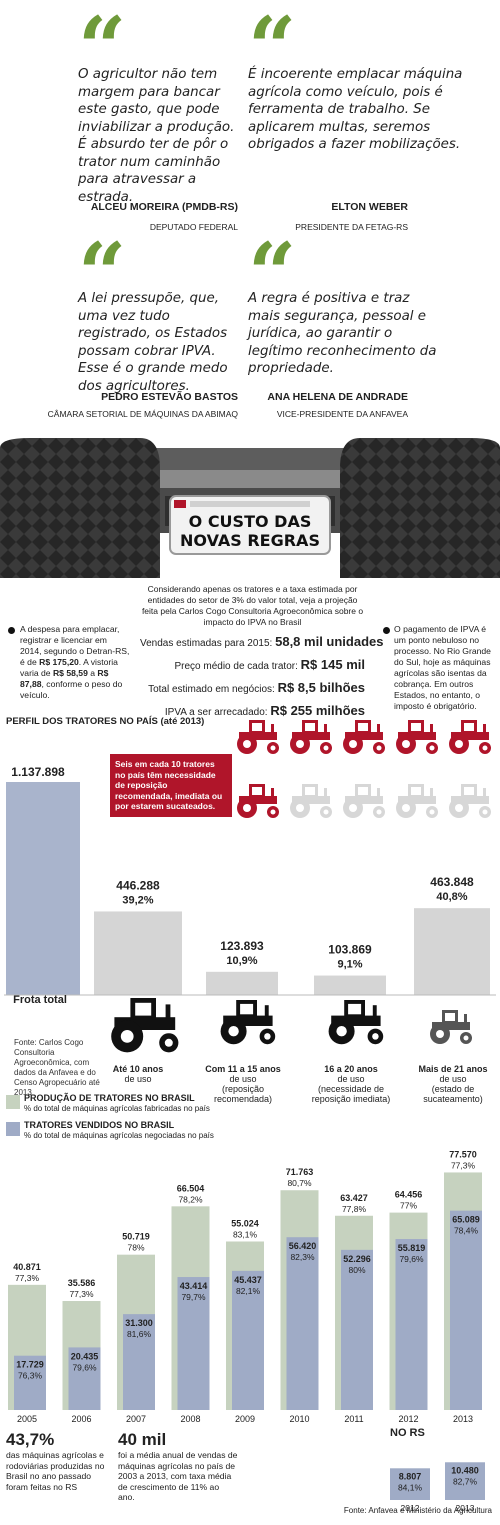 The width and height of the screenshot is (500, 1525). Describe the element at coordinates (245, 1223) in the screenshot. I see `production-value-label: 55.024` at that location.